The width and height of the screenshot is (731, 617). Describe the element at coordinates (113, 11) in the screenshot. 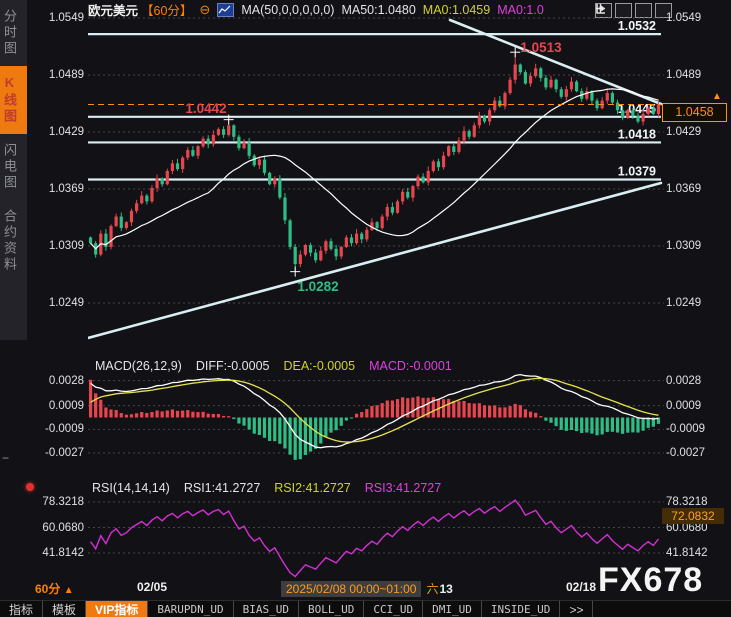

I see `symbol-name: 欧元美元` at that location.